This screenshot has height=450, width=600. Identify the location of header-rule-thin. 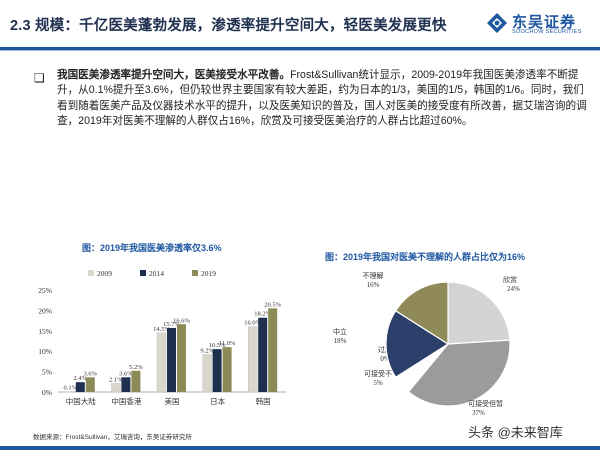
(300, 50).